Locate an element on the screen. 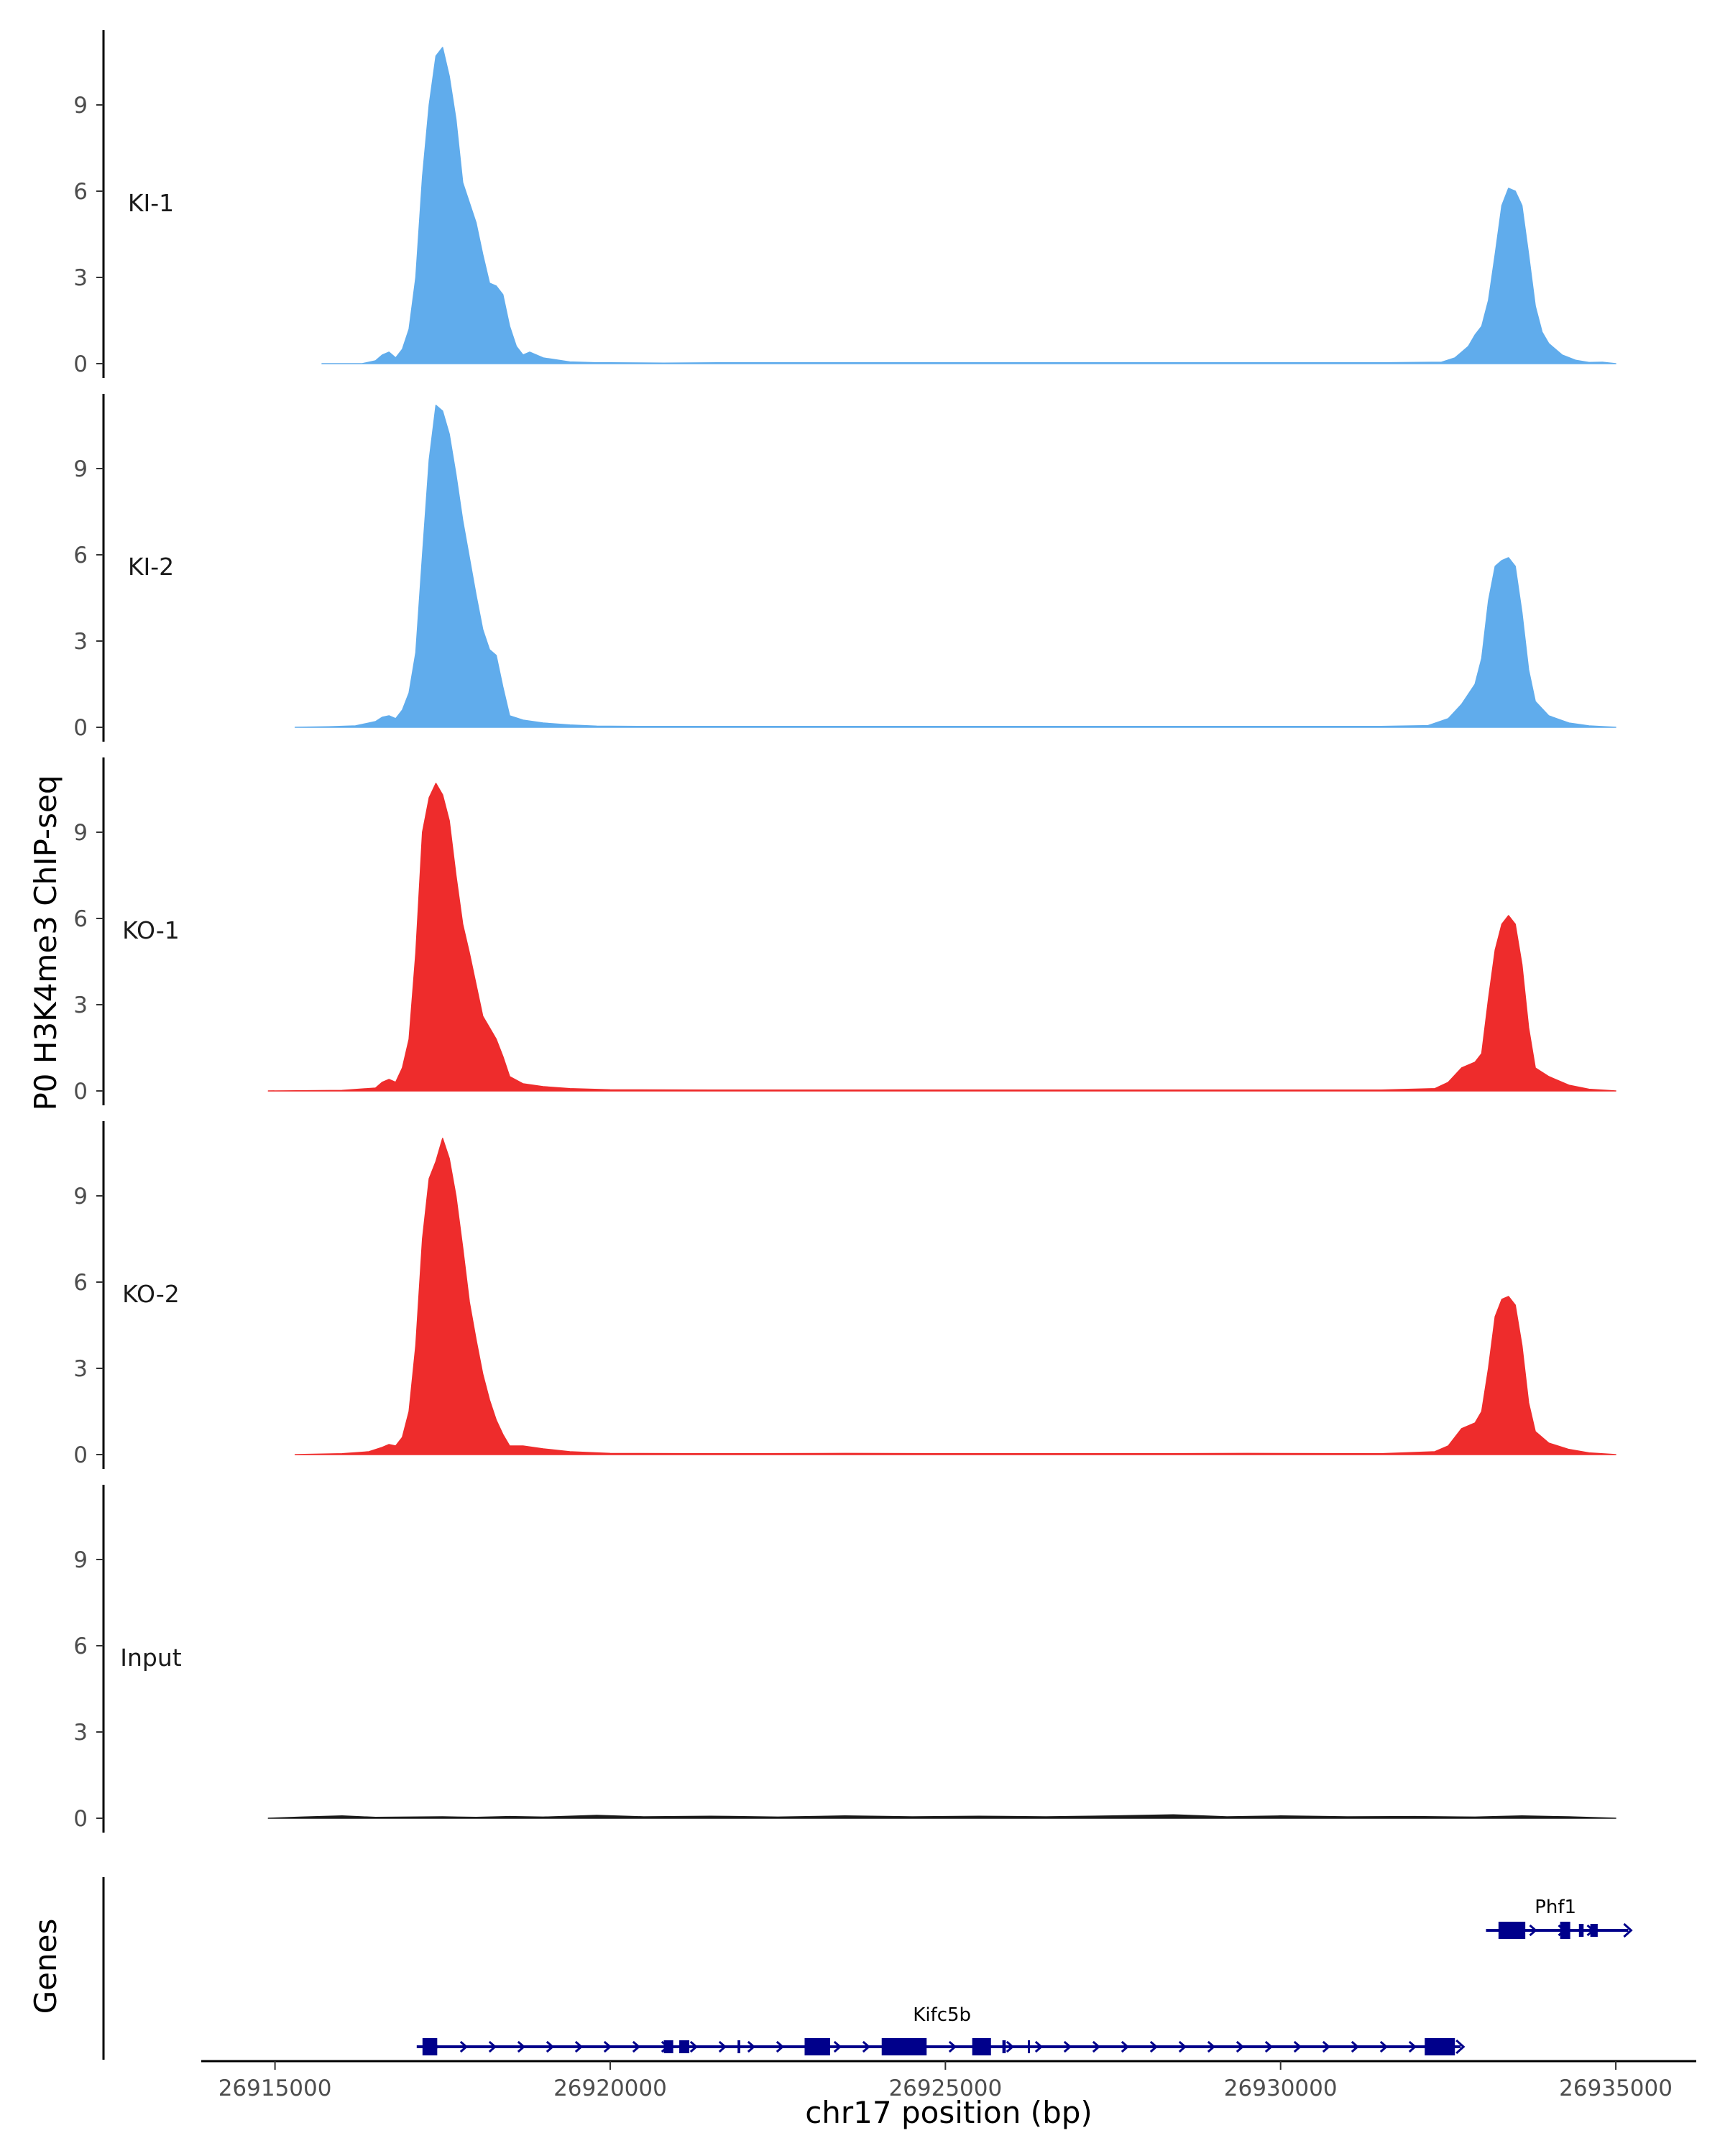  x-axis-title: chr17 position (bp) is located at coordinates (948, 2112).